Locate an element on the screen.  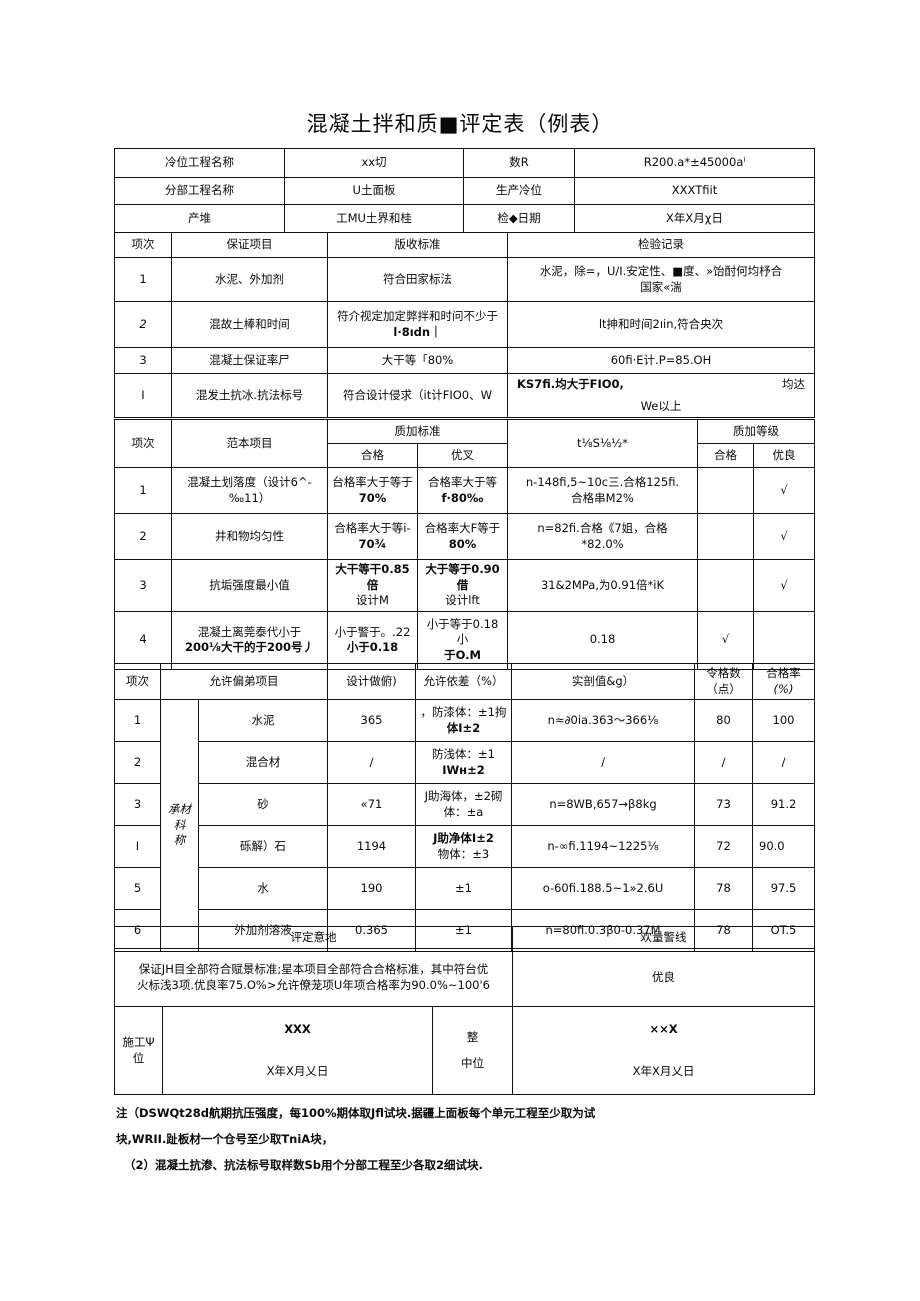
guarantee-item: 水泥、外加剂 is located at coordinates (249, 279).